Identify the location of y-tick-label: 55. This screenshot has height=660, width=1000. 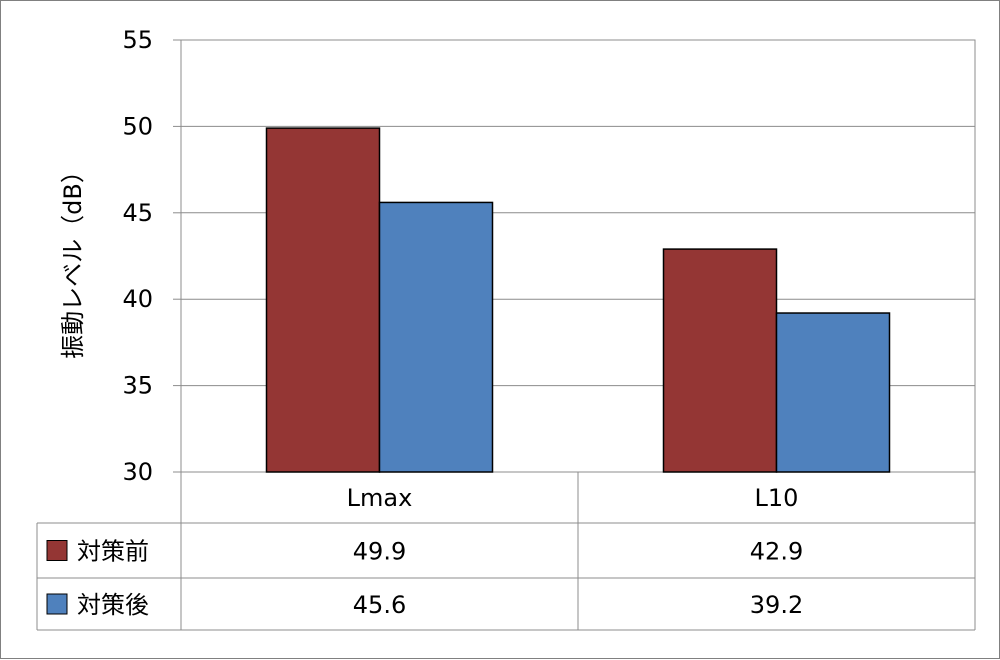
(137, 40).